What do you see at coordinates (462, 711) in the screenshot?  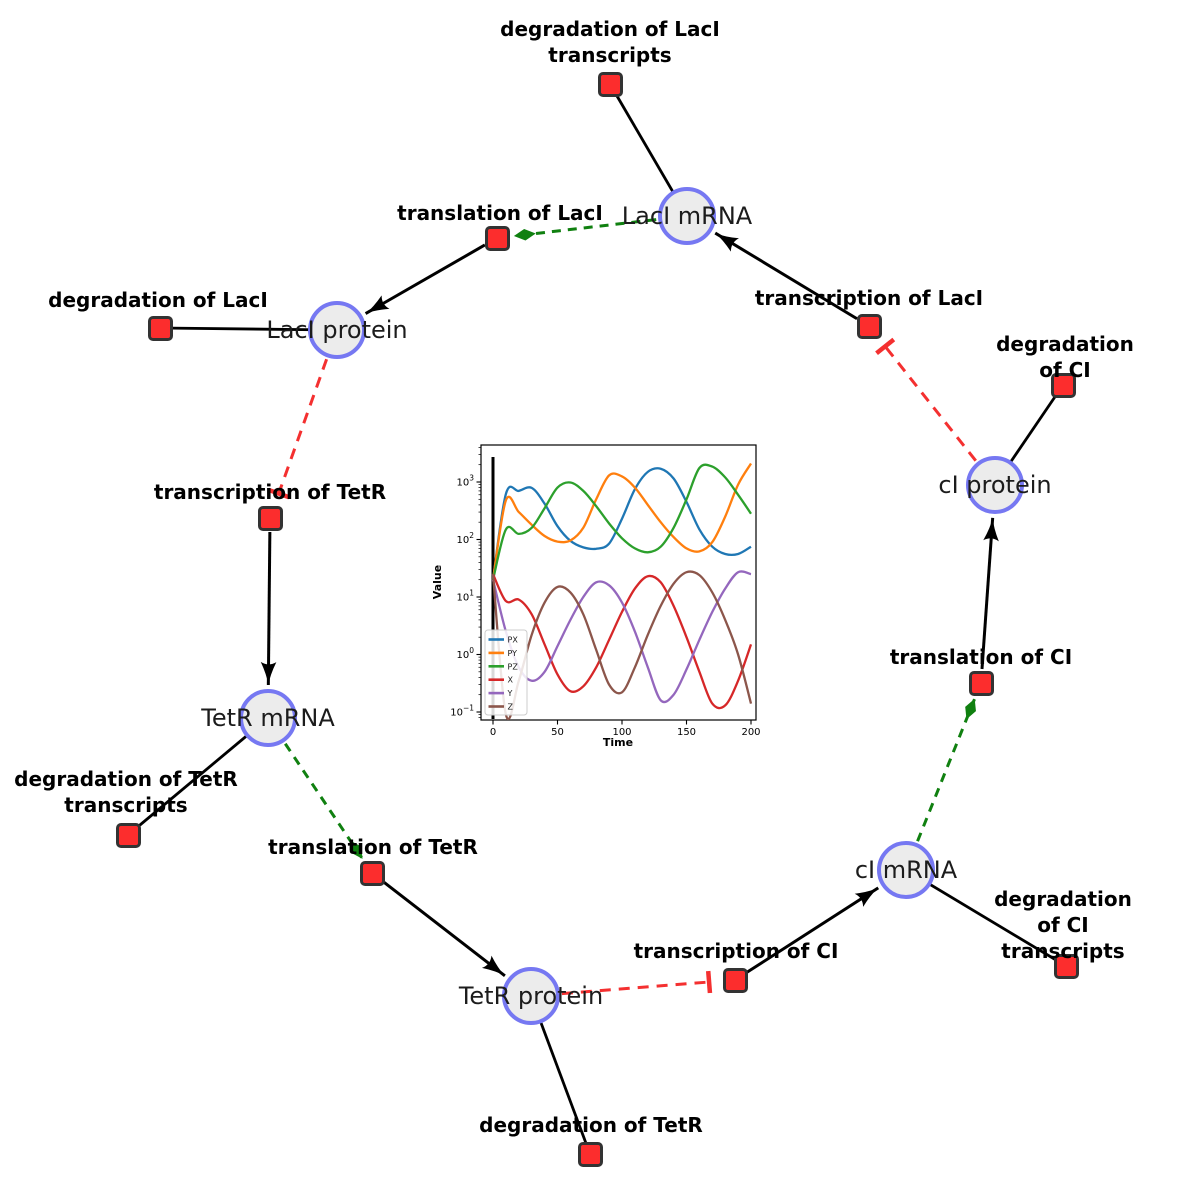 I see `chart-y-tick-label: 10⁻¹` at bounding box center [462, 711].